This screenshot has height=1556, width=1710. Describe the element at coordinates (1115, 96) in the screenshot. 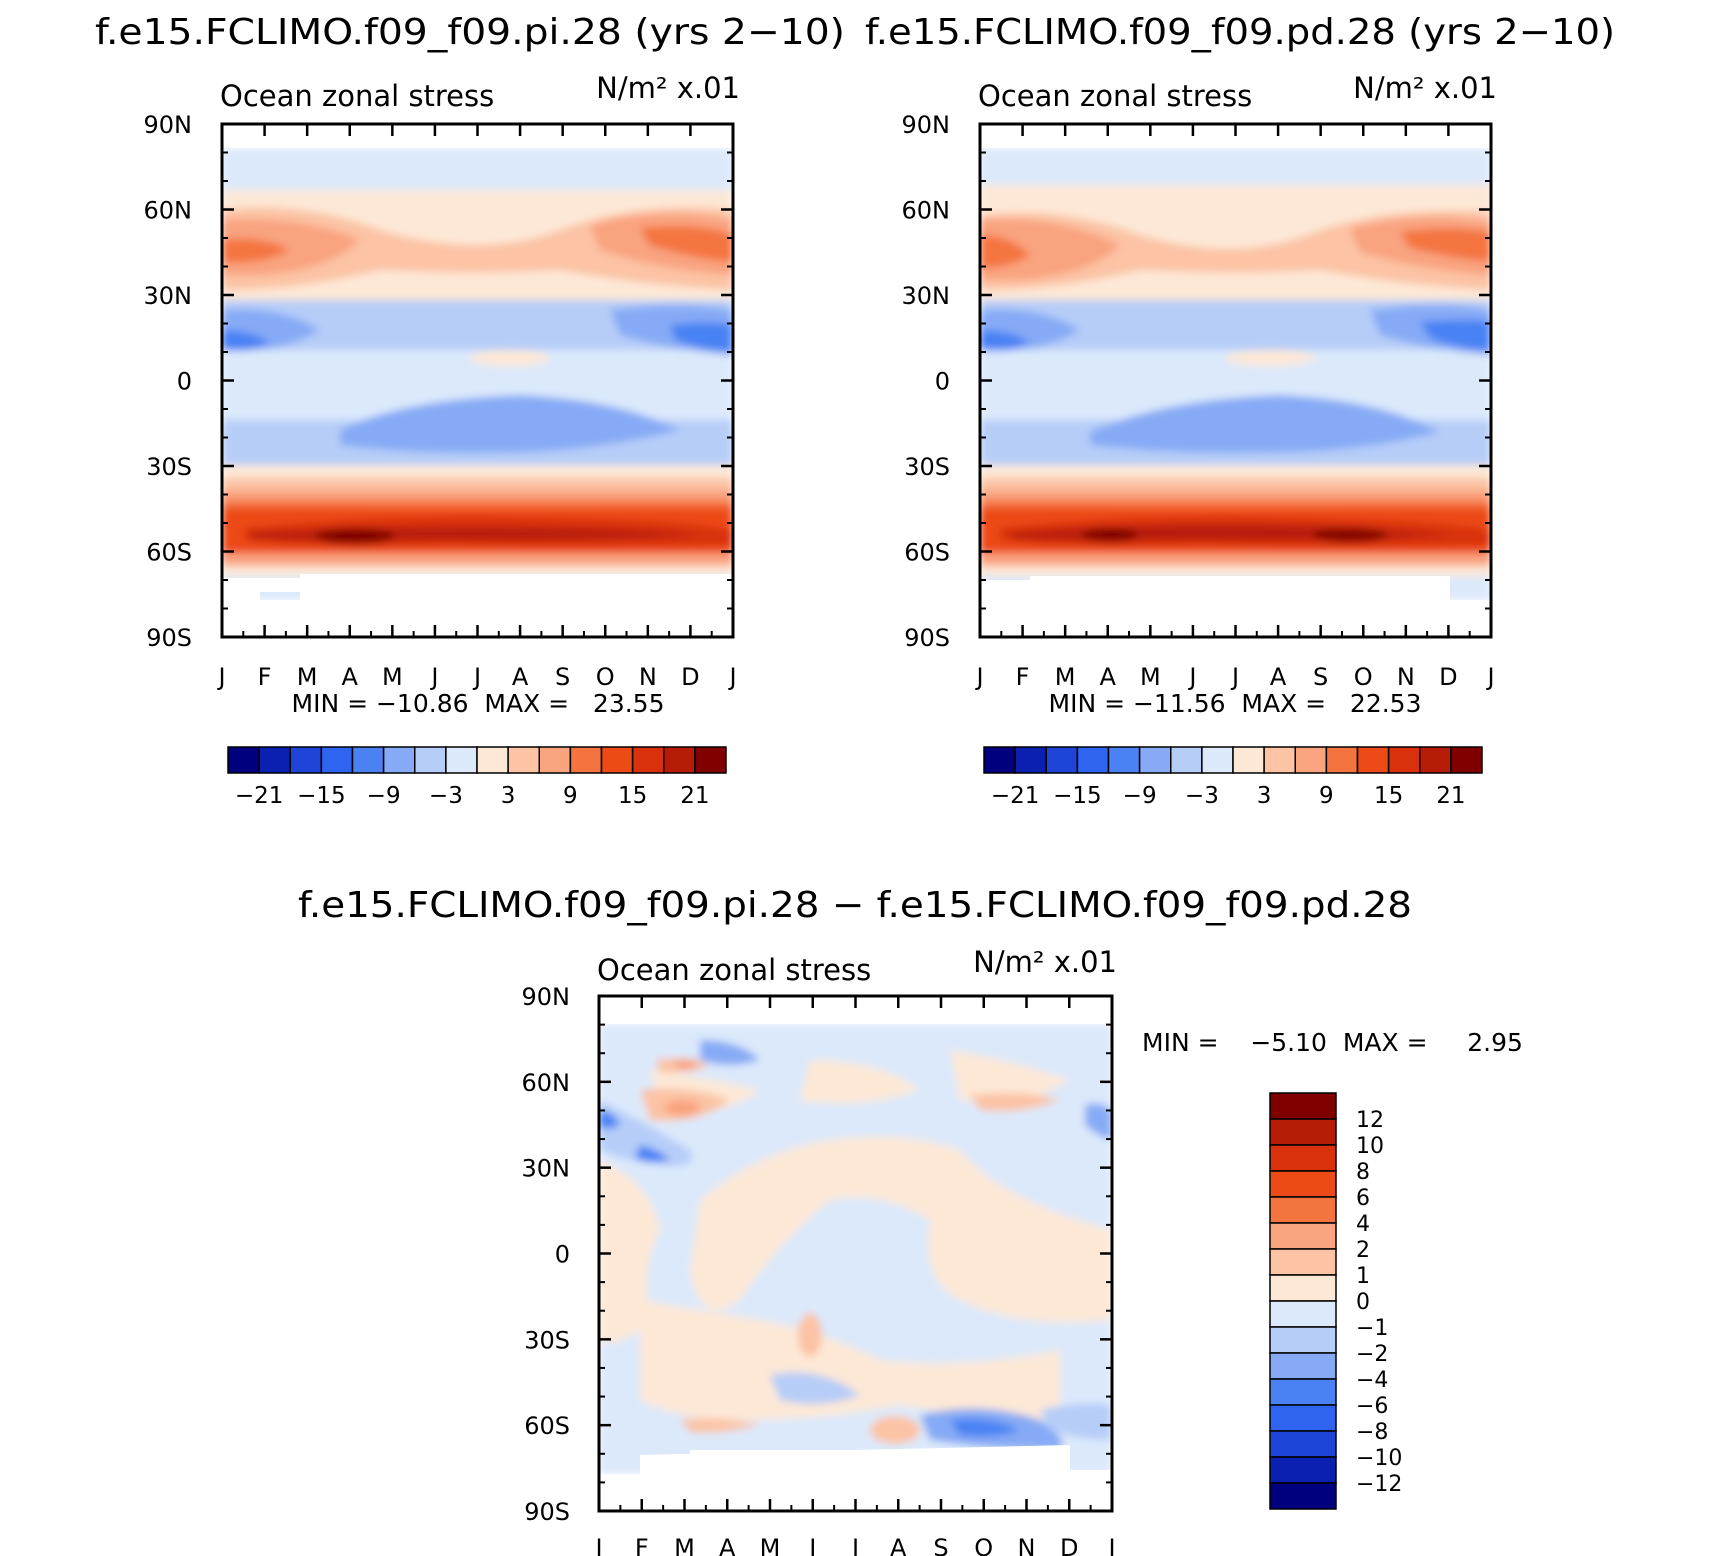

I see `panel-pd-left-label: Ocean zonal stress` at that location.